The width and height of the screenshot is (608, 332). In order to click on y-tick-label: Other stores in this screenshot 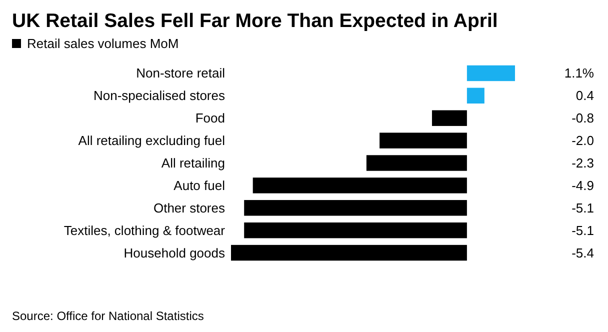, I will do `click(189, 208)`.